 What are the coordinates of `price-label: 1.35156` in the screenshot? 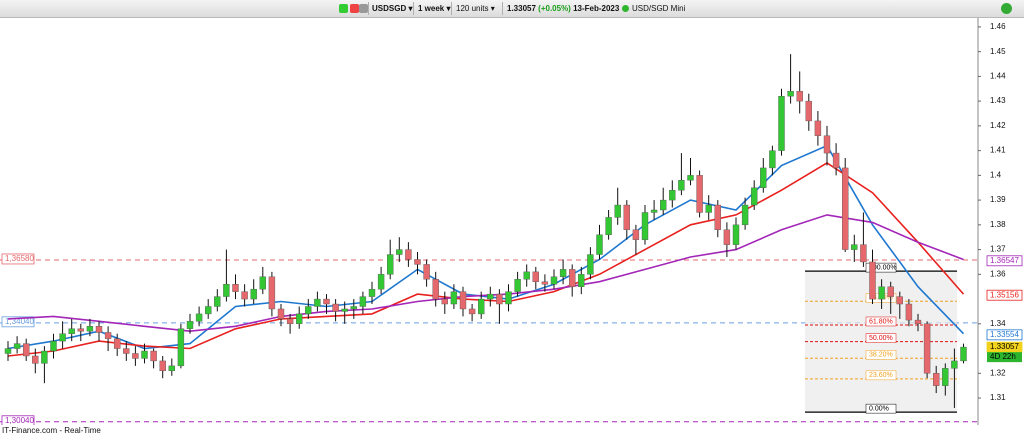 It's located at (1004, 294).